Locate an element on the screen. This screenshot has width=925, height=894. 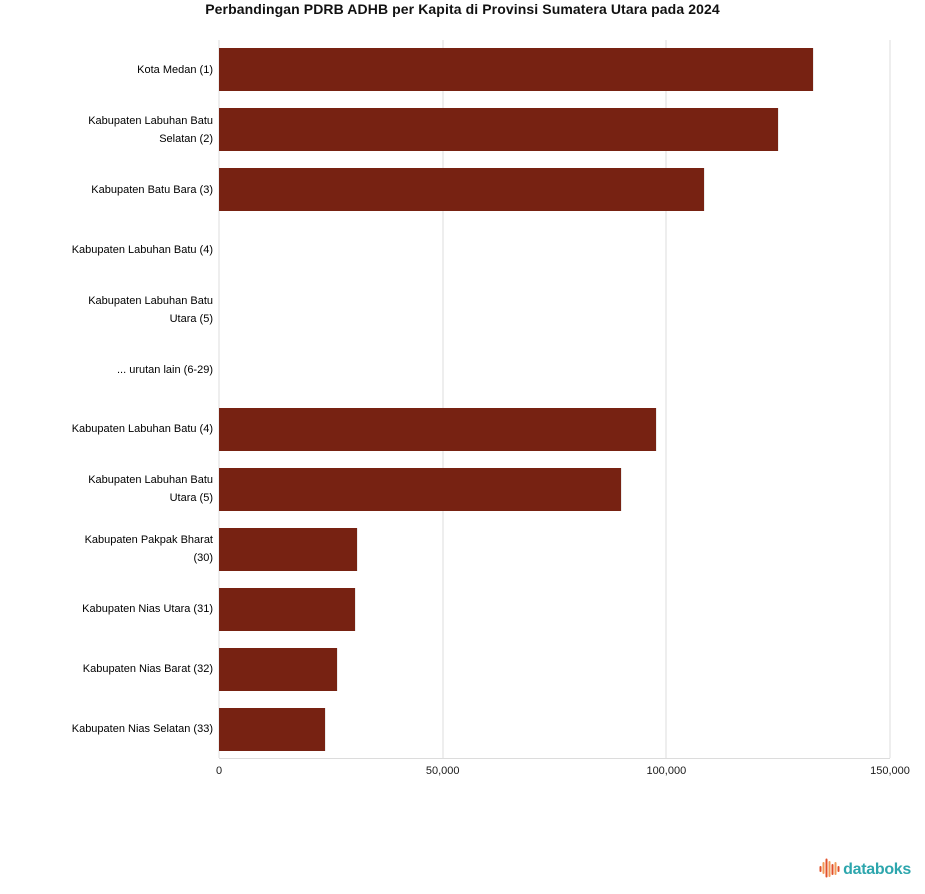
chart-row: Kabupaten Nias Utara (31) is located at coordinates (445, 609).